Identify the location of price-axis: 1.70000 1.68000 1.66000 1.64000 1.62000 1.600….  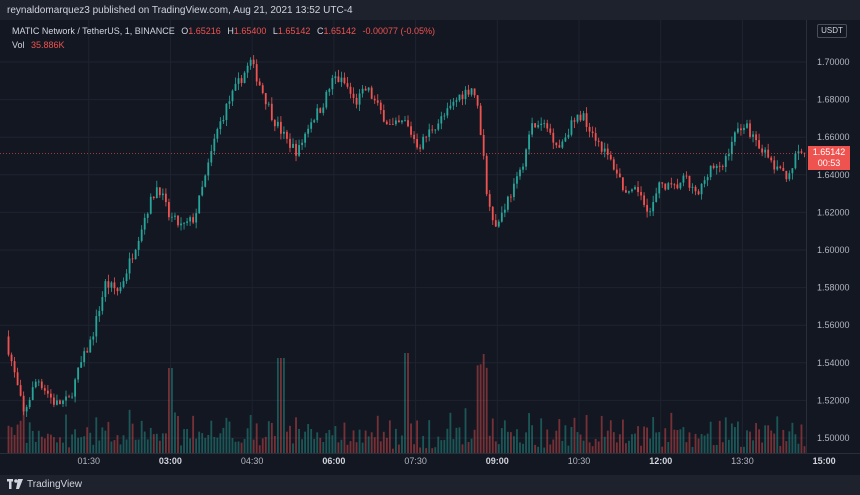
(833, 250).